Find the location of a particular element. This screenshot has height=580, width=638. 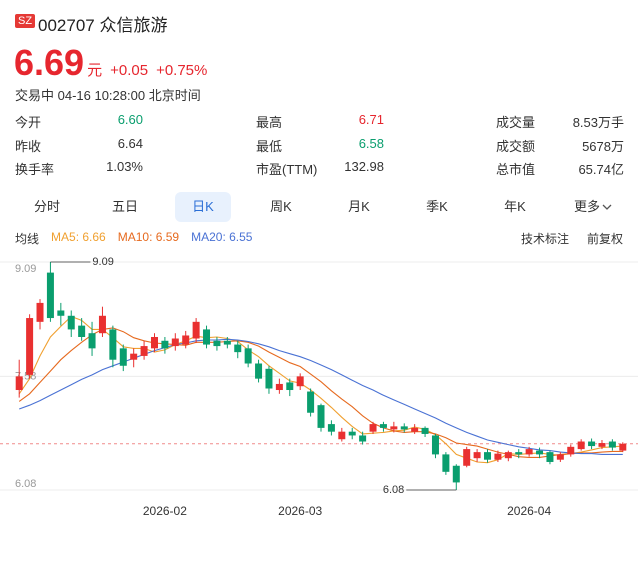

y-tick-label: 6.08 is located at coordinates (25, 484).